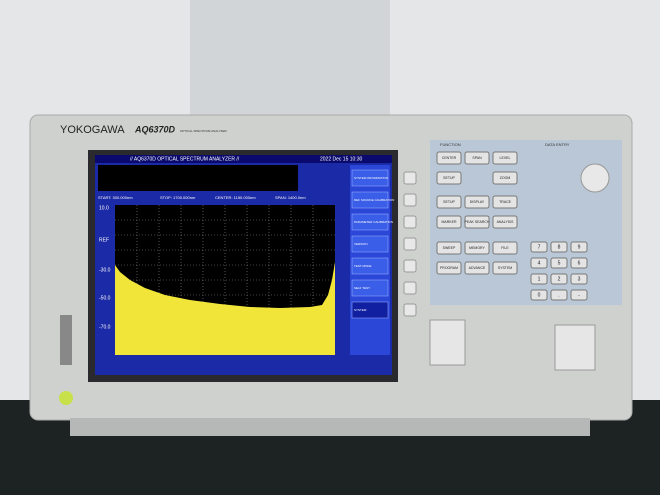 The height and width of the screenshot is (500, 660). Describe the element at coordinates (115, 197) in the screenshot. I see `start: START: 300.000nm` at that location.